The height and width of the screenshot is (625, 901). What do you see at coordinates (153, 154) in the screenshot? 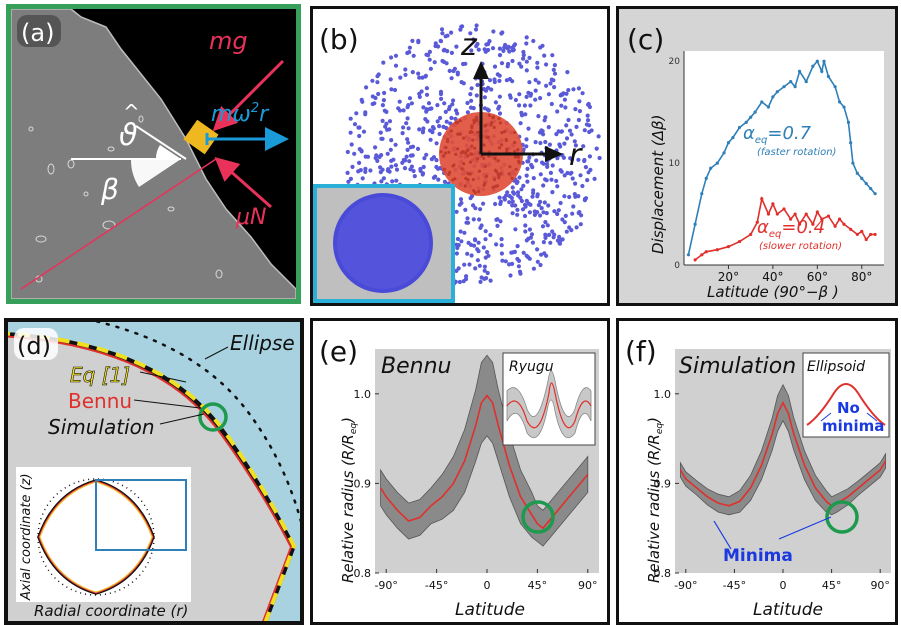
I see `regolith-slope` at bounding box center [153, 154].